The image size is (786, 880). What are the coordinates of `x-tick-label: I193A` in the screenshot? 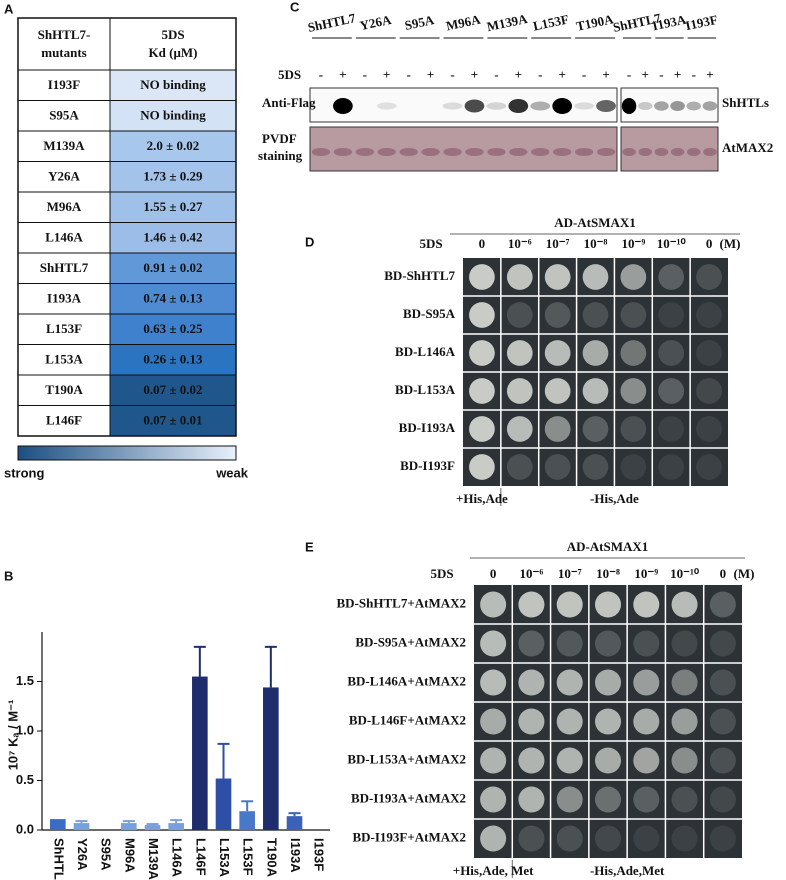 It's located at (295, 855).